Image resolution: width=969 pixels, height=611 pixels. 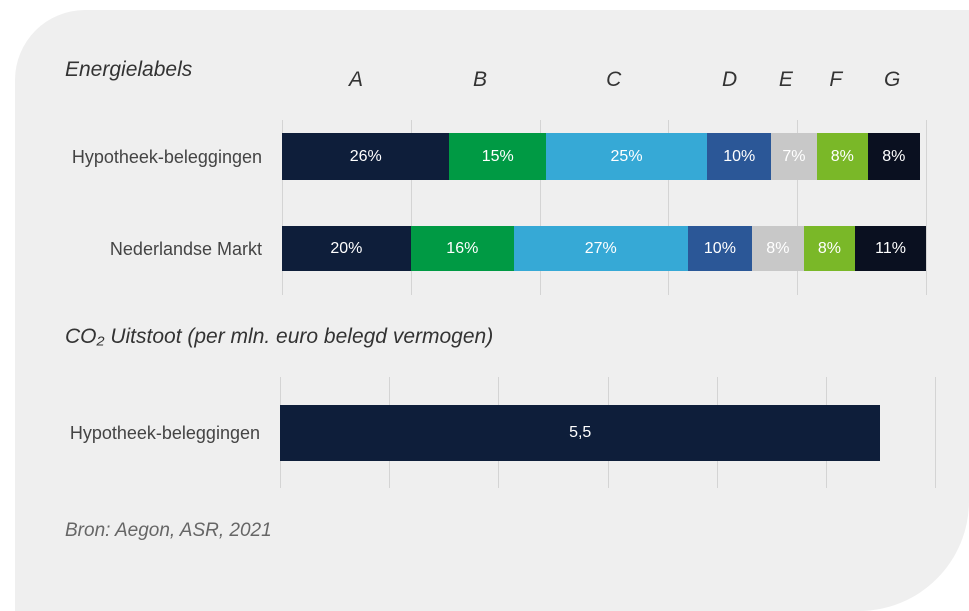 I want to click on bar-segment: 26%, so click(x=366, y=156).